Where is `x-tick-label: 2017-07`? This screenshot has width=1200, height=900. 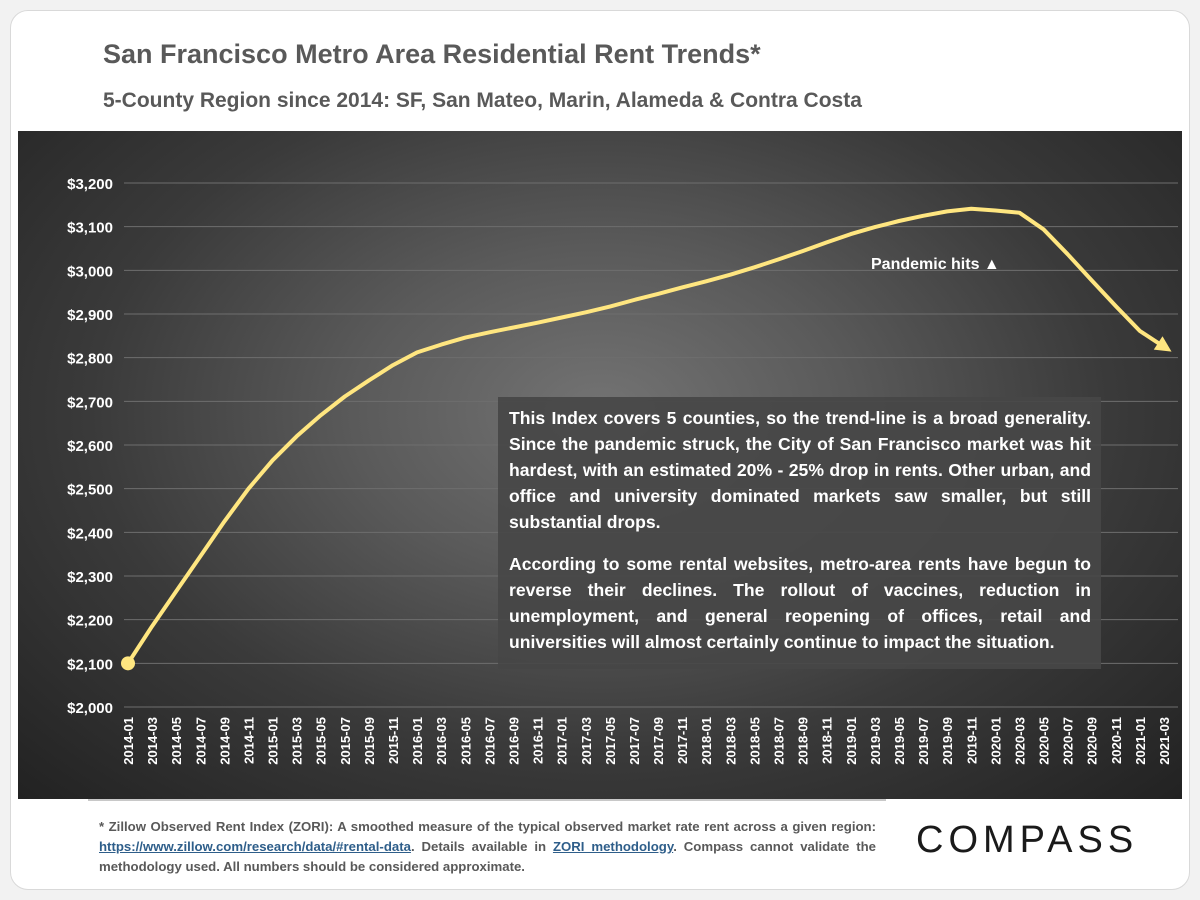
x-tick-label: 2017-07 is located at coordinates (634, 741).